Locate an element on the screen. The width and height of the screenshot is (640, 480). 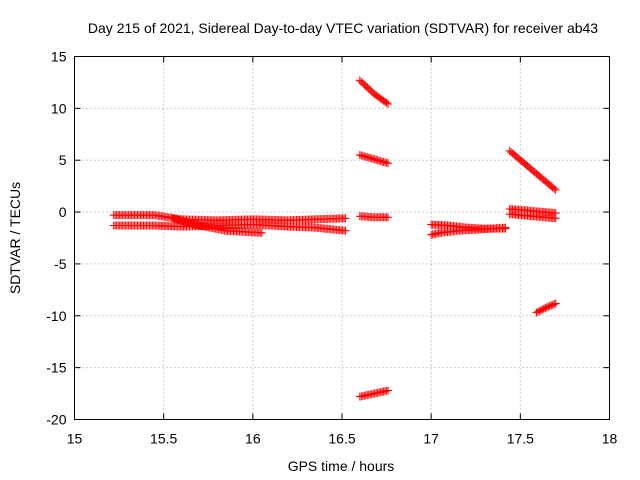
y-tick-label: 0 is located at coordinates (63, 212).